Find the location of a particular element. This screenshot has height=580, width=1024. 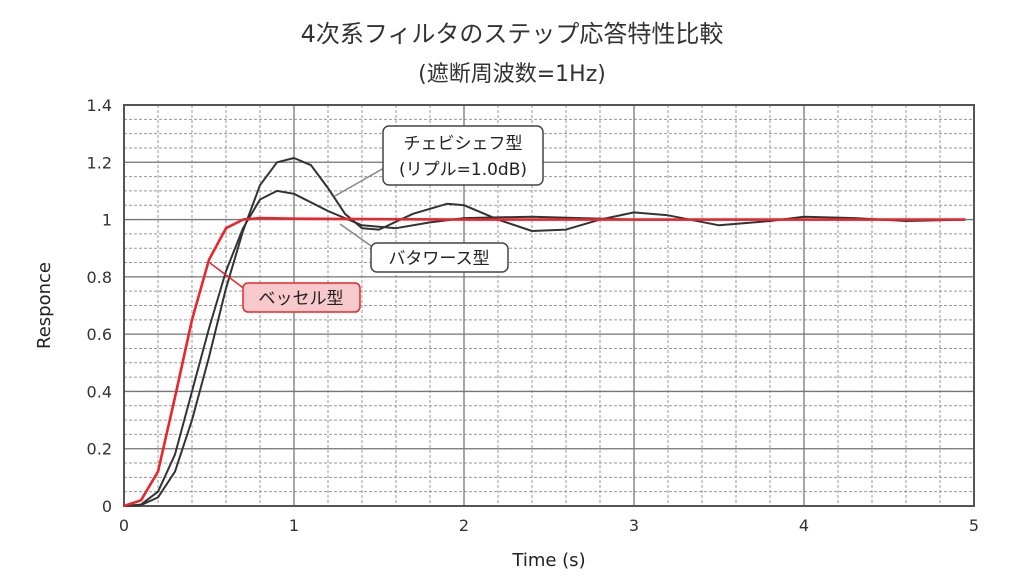

chebyshev-leader-line is located at coordinates (359, 182).